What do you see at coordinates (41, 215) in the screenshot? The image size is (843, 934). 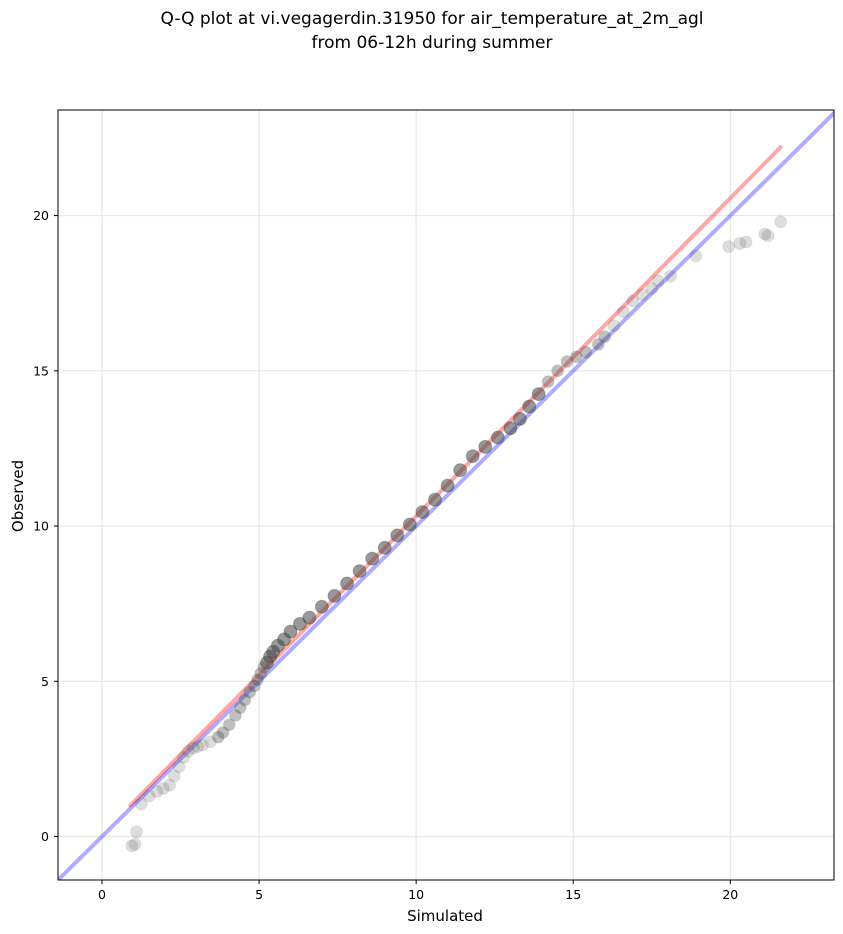 I see `y-tick-label: 20` at bounding box center [41, 215].